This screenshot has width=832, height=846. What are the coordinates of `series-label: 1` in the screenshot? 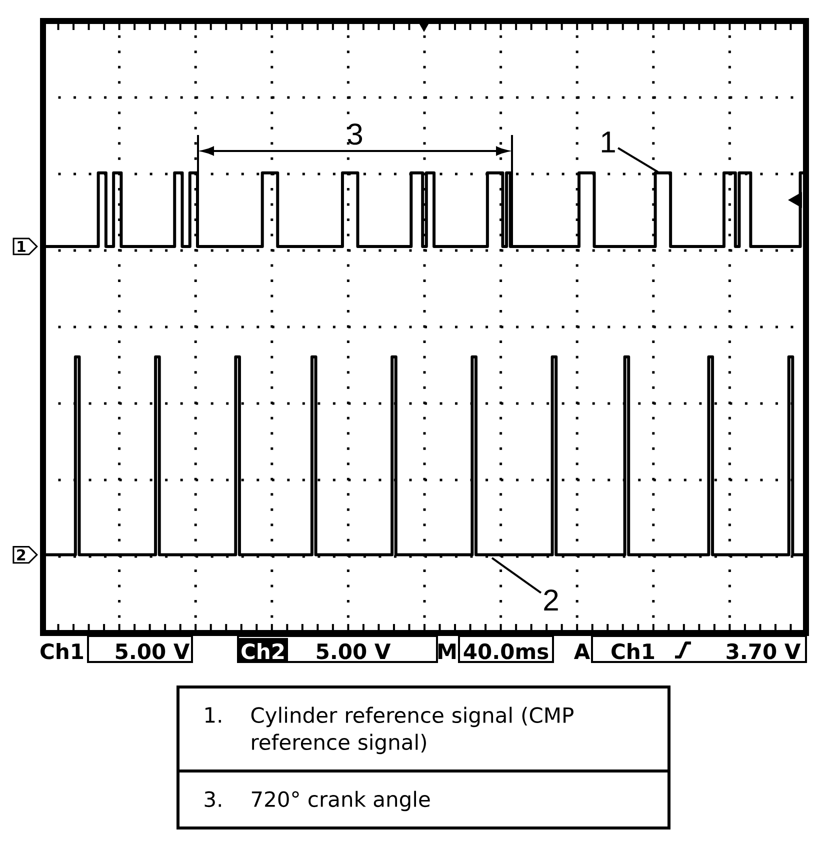 It's located at (22, 246).